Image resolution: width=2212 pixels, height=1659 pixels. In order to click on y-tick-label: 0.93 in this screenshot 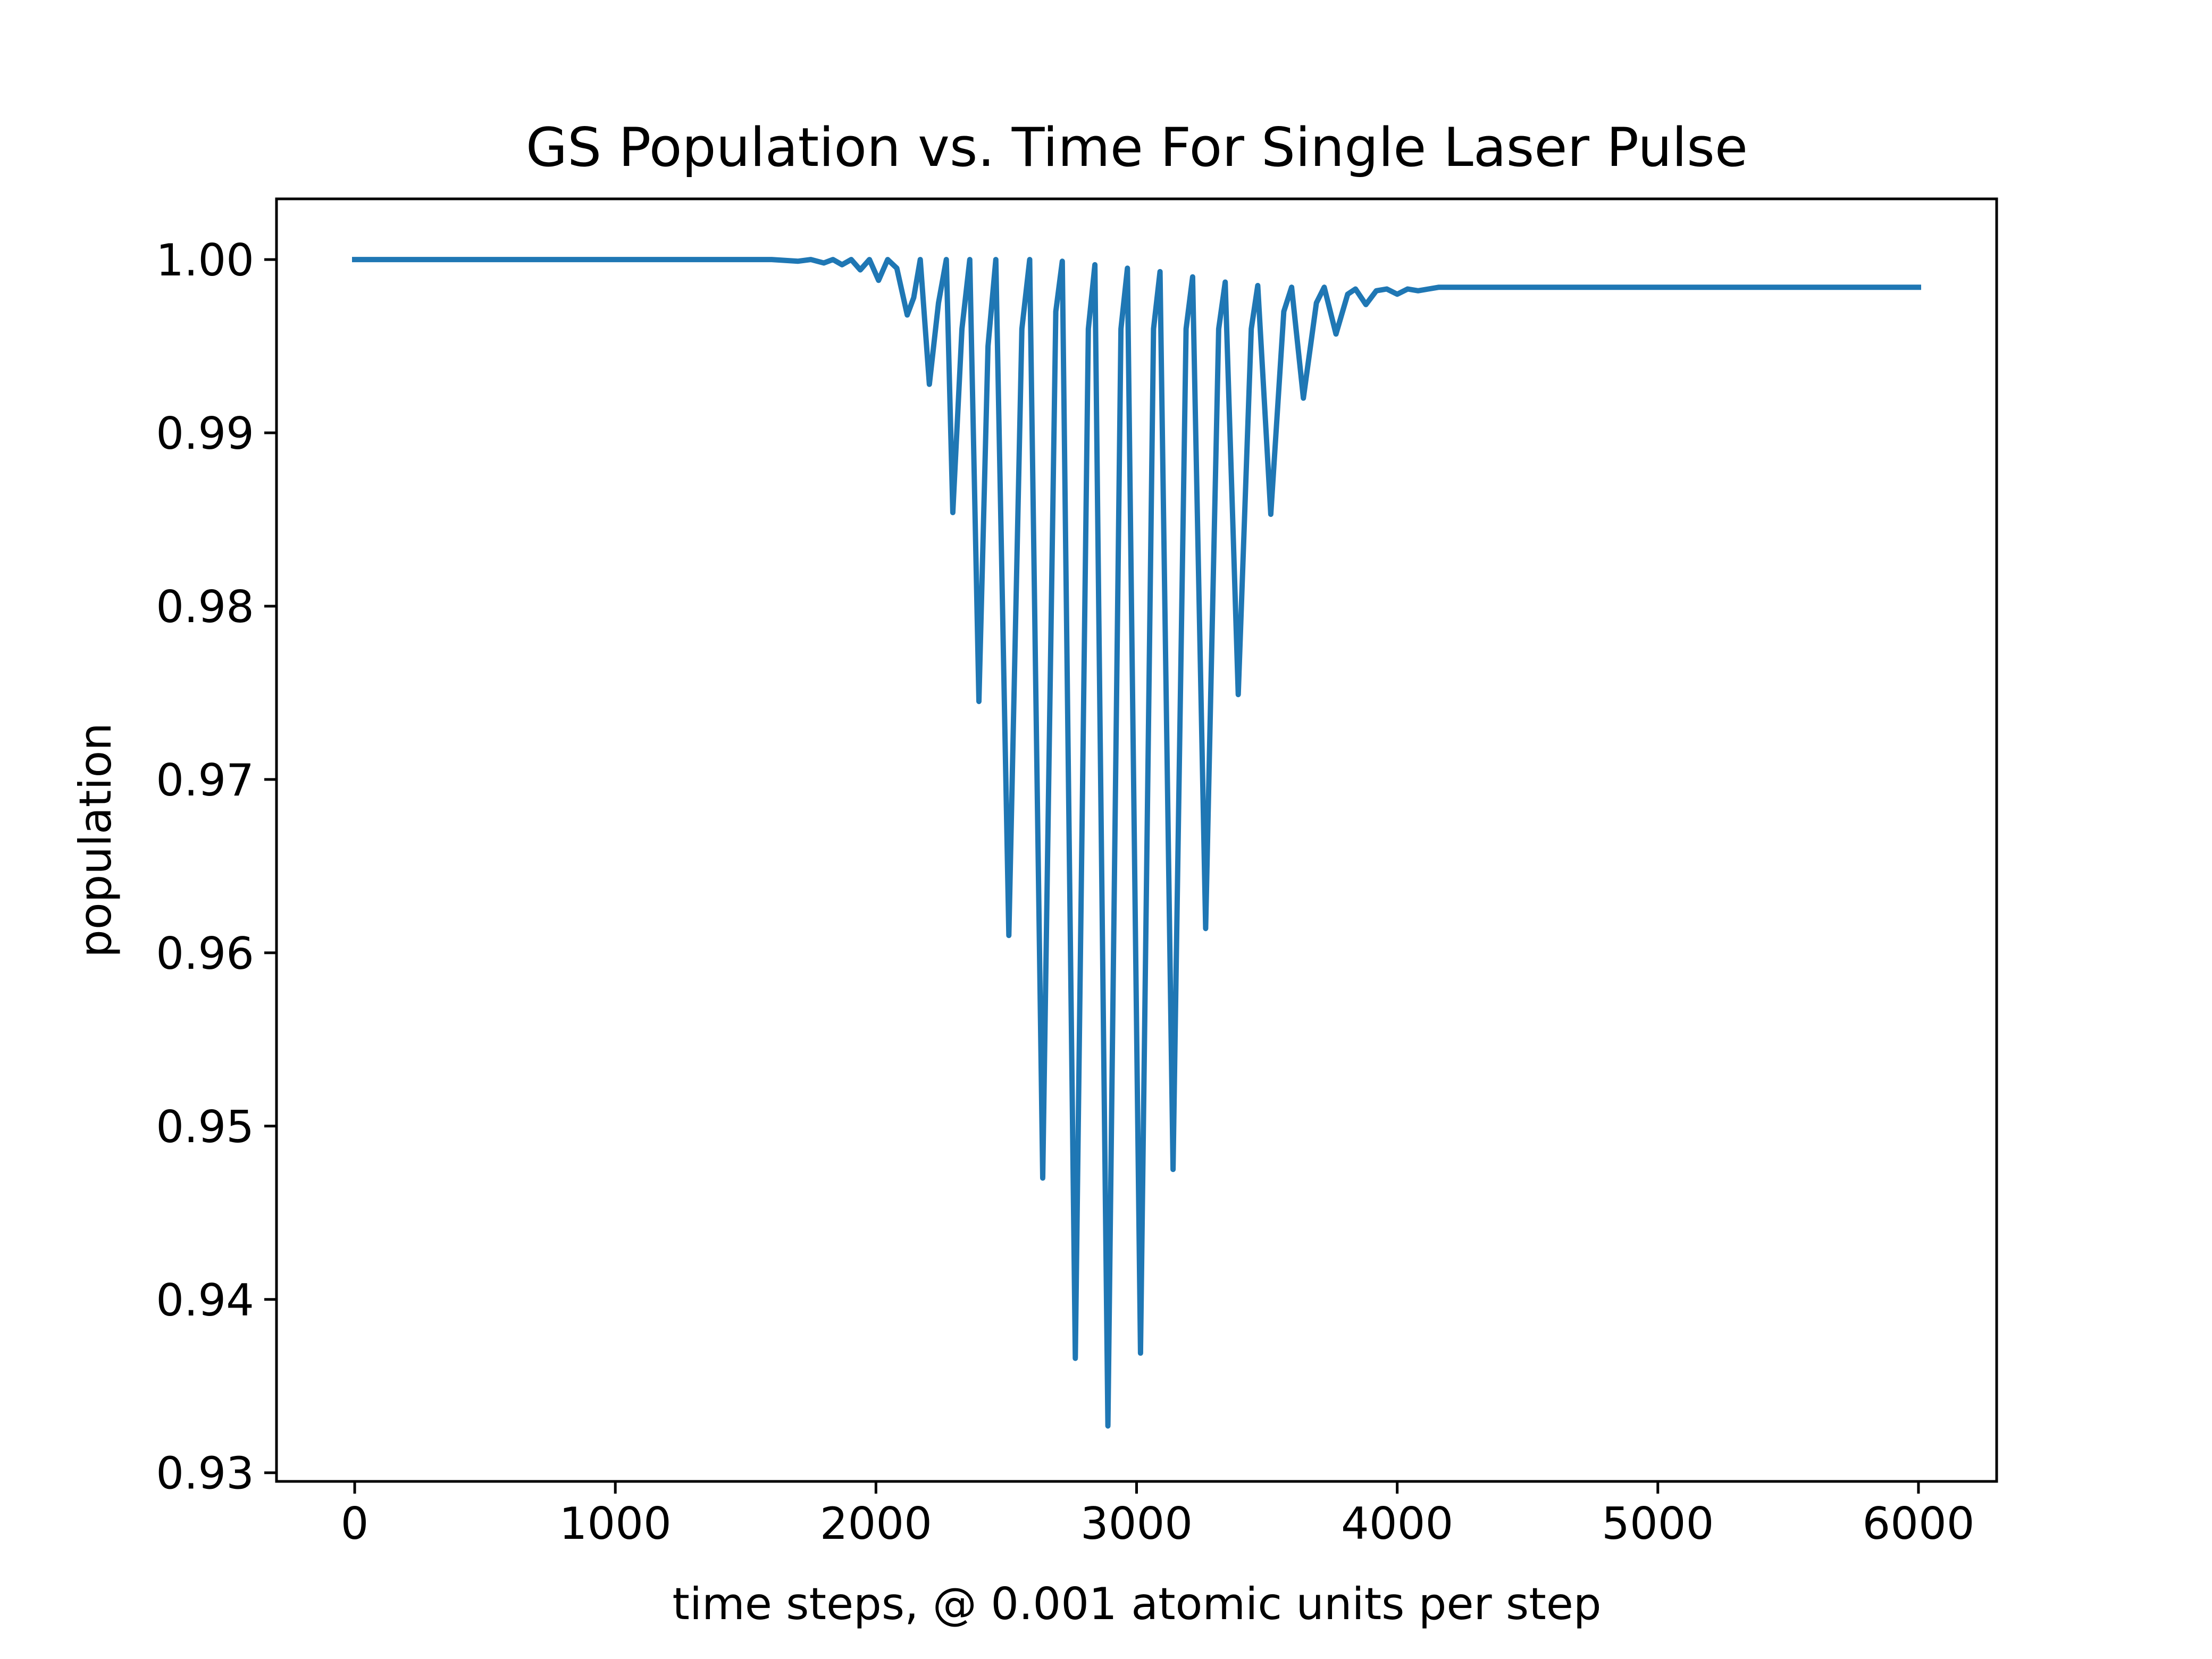, I will do `click(205, 1473)`.